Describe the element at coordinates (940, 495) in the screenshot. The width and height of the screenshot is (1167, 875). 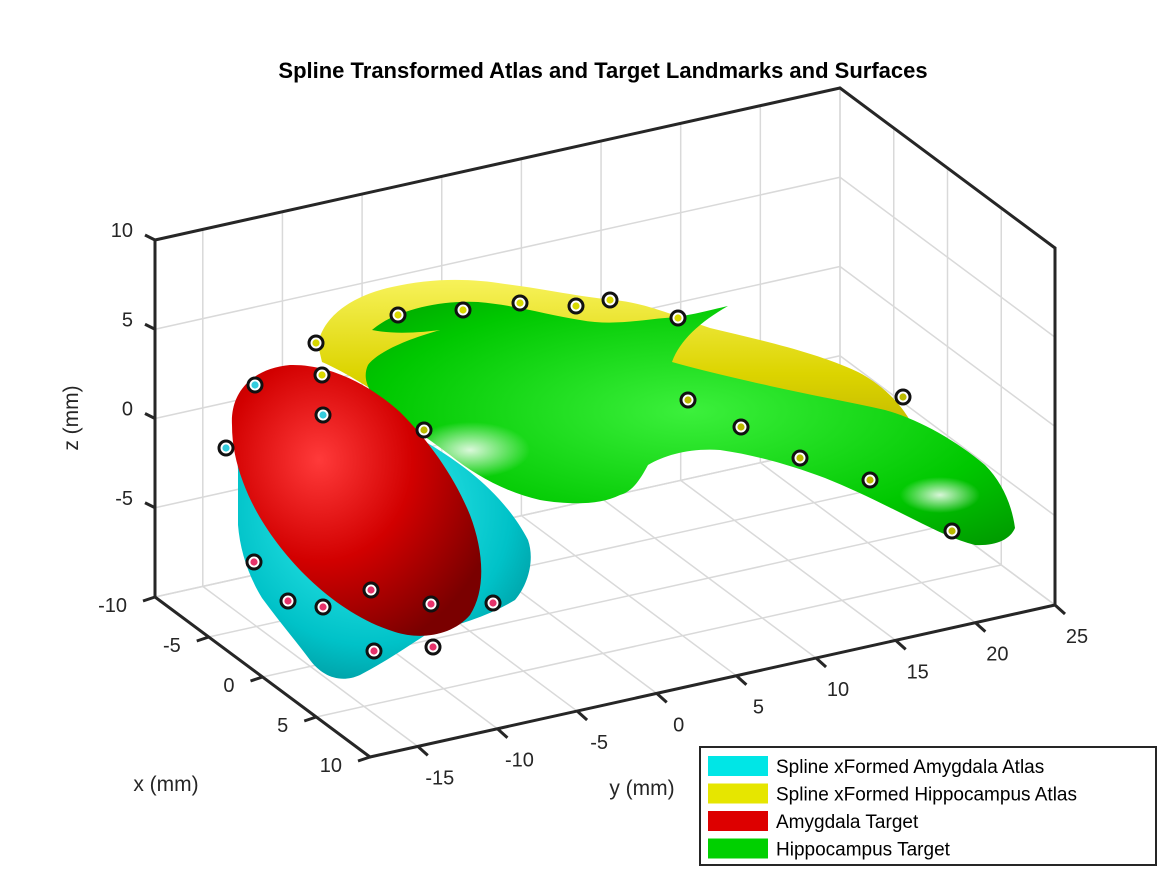
I see `hippocampus-target-highlight` at that location.